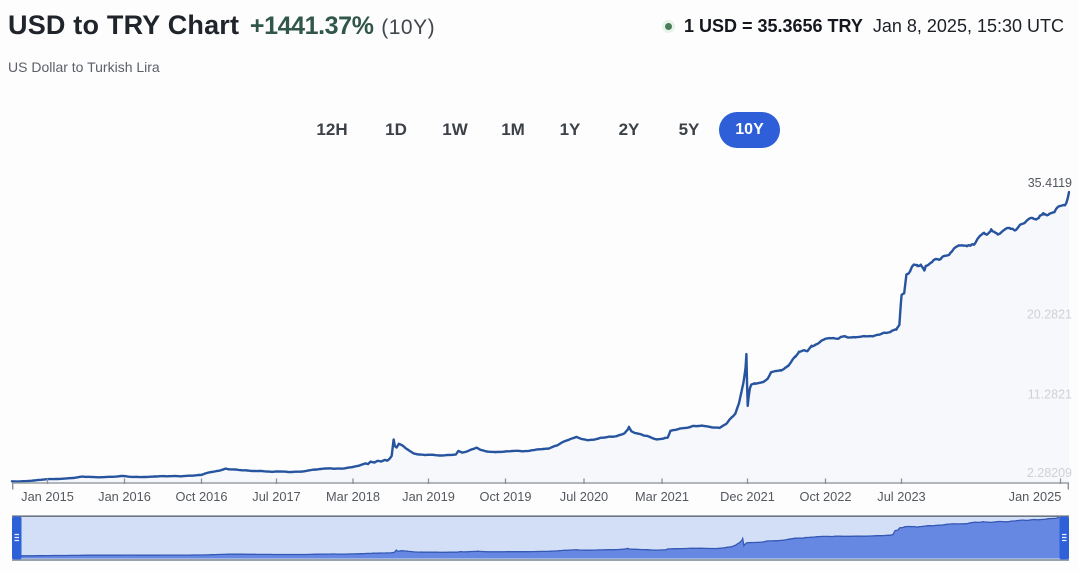 This screenshot has height=572, width=1079. What do you see at coordinates (506, 496) in the screenshot?
I see `svg-text: Oct 2019` at bounding box center [506, 496].